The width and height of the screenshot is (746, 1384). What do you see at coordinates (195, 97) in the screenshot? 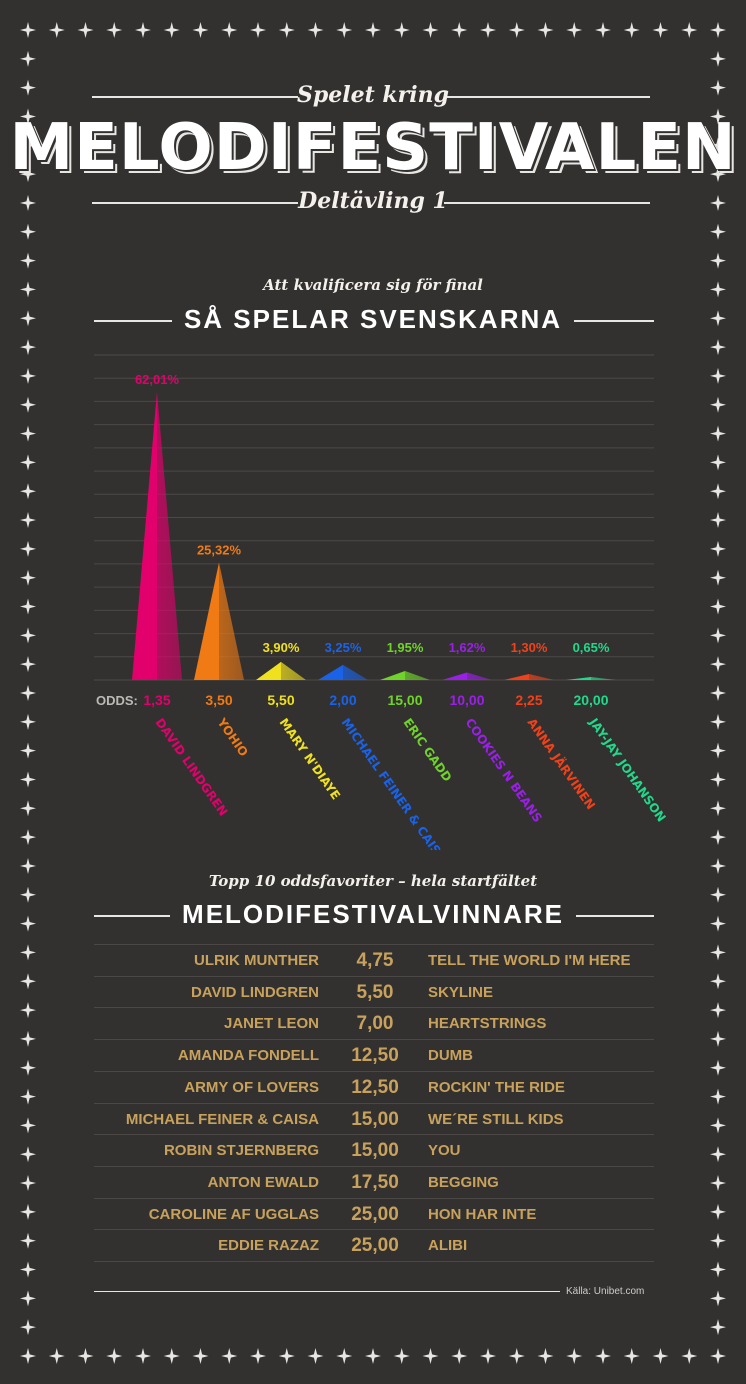
I see `header-rule-top-left` at bounding box center [195, 97].